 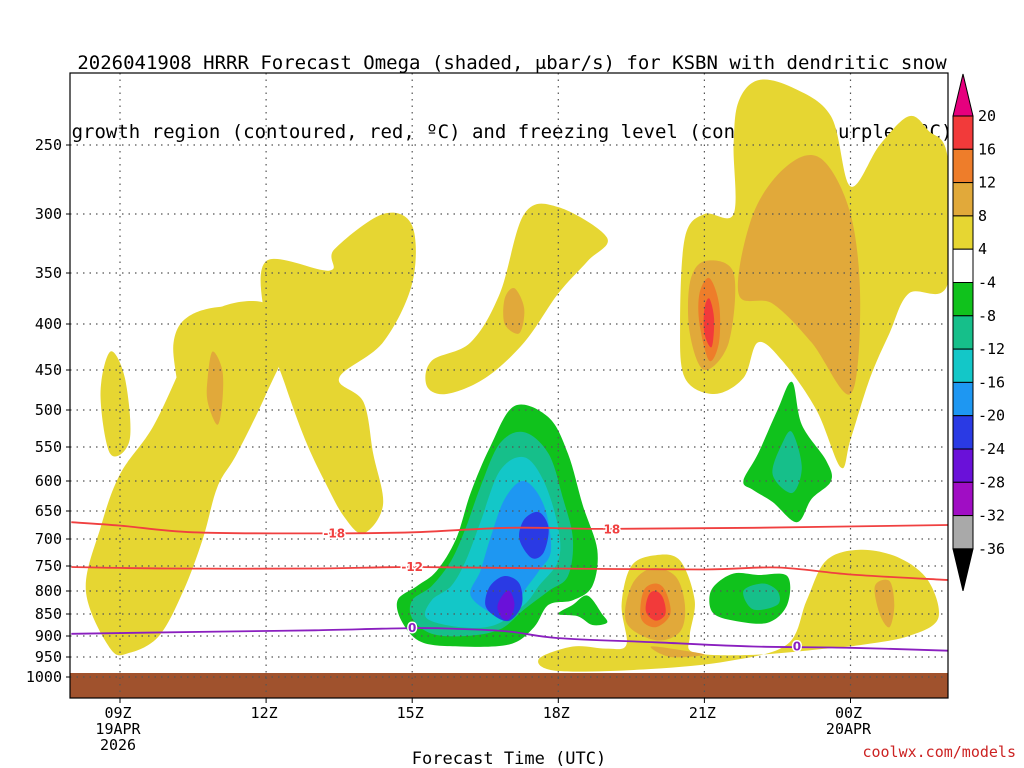 I want to click on colorbar-label-4: 4, so click(x=982, y=249).